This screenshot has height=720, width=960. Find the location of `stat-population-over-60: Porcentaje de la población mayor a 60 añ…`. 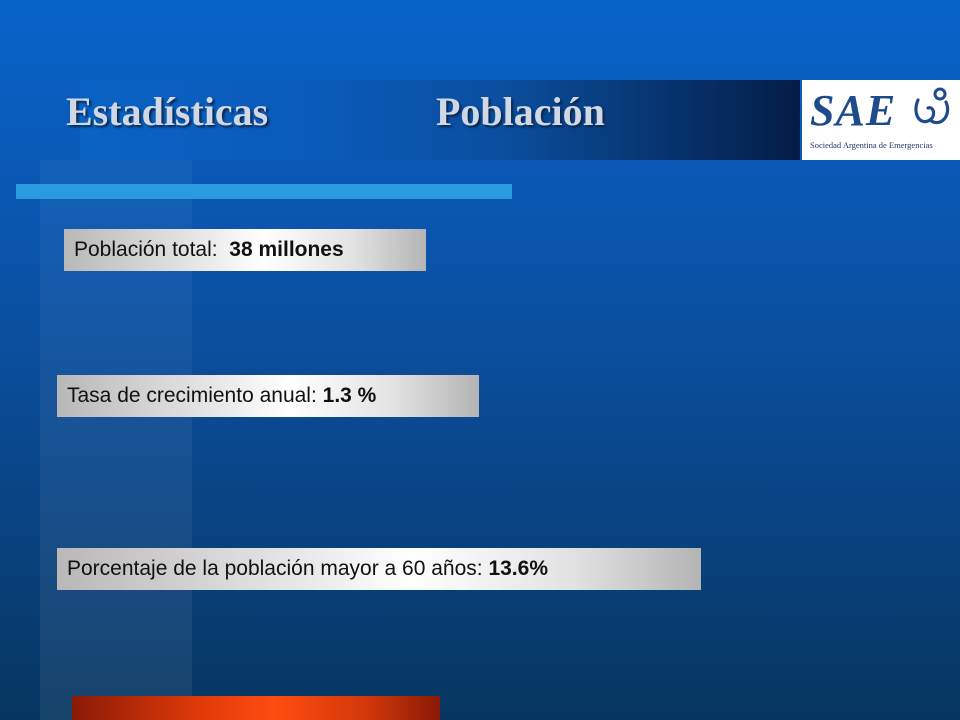

stat-population-over-60: Porcentaje de la población mayor a 60 añ… is located at coordinates (379, 569).